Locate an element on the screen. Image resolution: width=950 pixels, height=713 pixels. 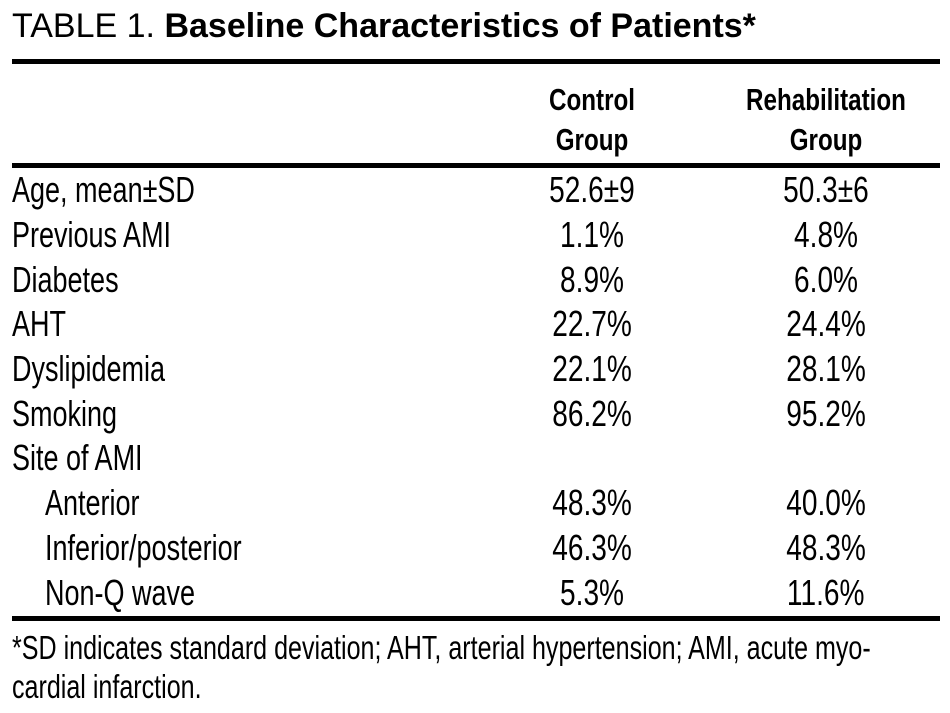
row-rehab-previous-ami: 4.8% is located at coordinates (826, 235).